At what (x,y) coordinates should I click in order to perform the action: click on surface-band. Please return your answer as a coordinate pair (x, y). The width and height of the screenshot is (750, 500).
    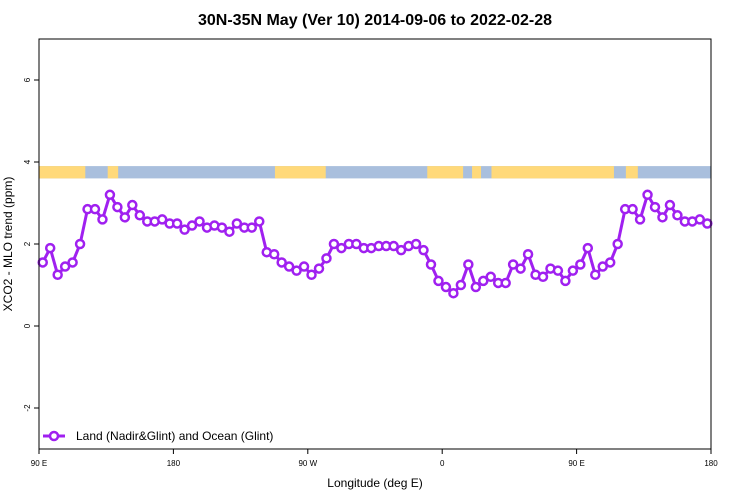
    Looking at the image, I should click on (375, 172).